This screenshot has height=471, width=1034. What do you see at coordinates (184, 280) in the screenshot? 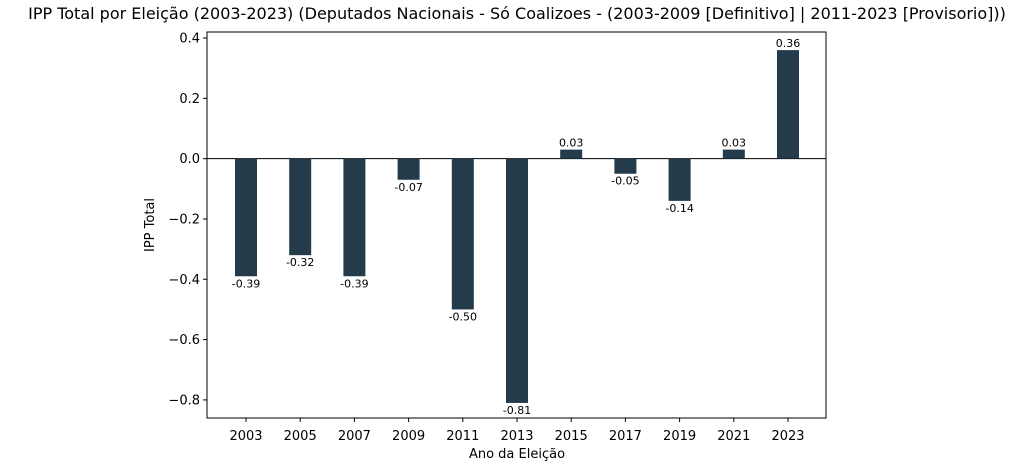
I see `y-tick-label: −0.4` at bounding box center [184, 280].